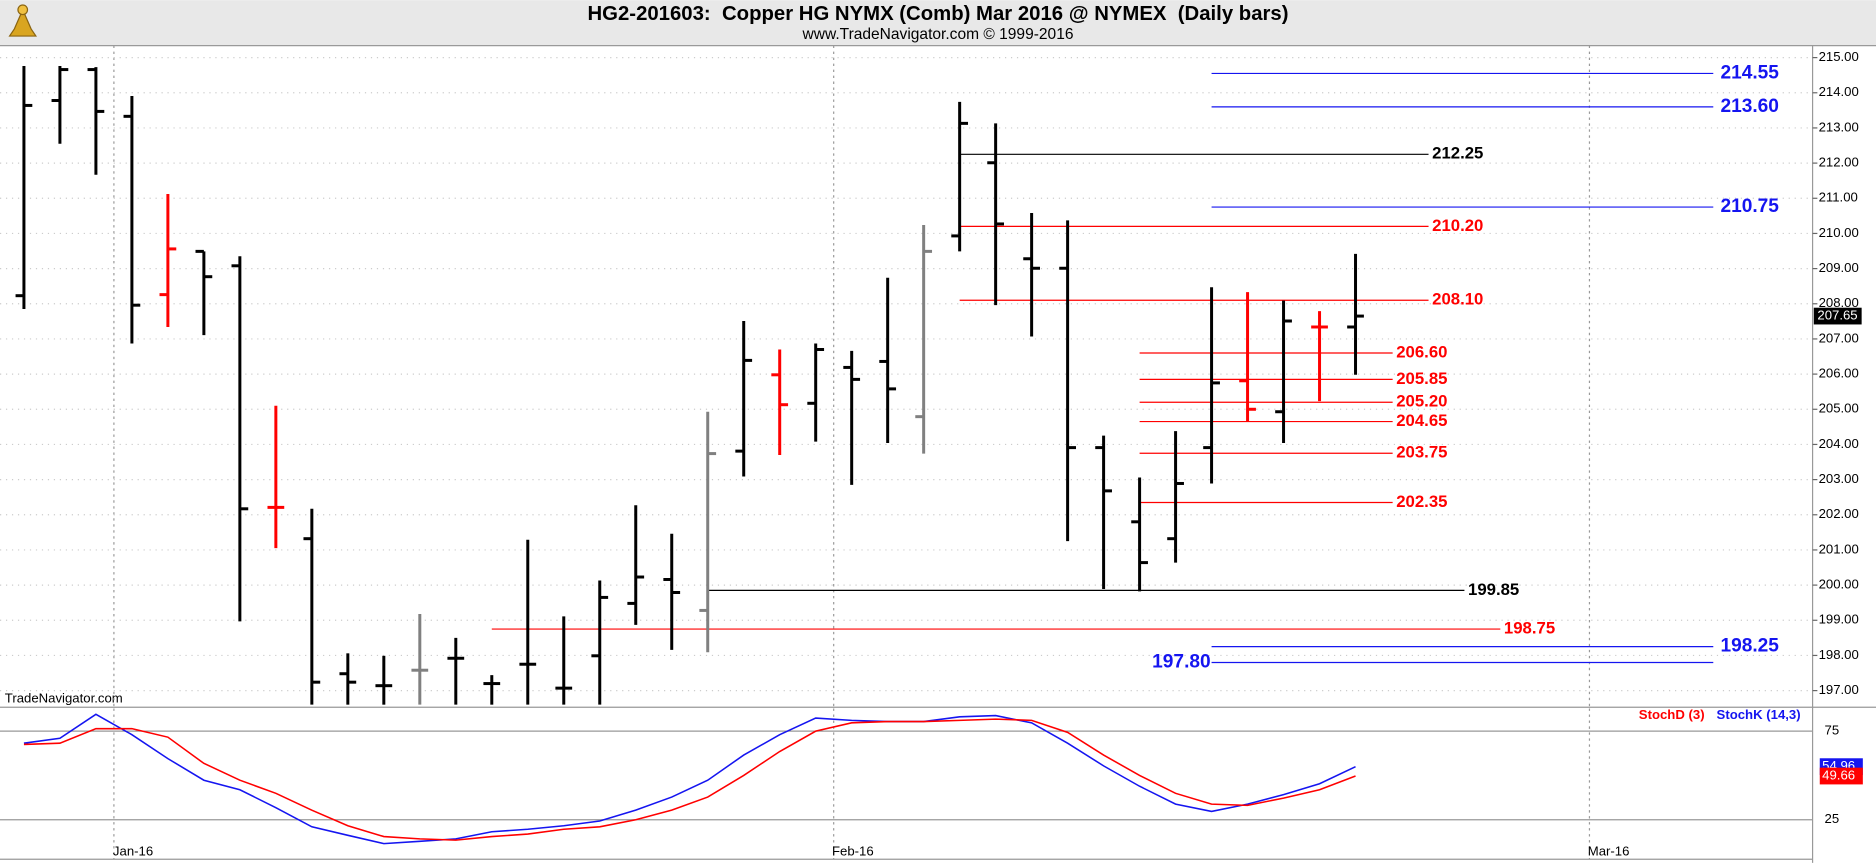 This screenshot has width=1876, height=863. What do you see at coordinates (1181, 662) in the screenshot?
I see `level-label: 197.80` at bounding box center [1181, 662].